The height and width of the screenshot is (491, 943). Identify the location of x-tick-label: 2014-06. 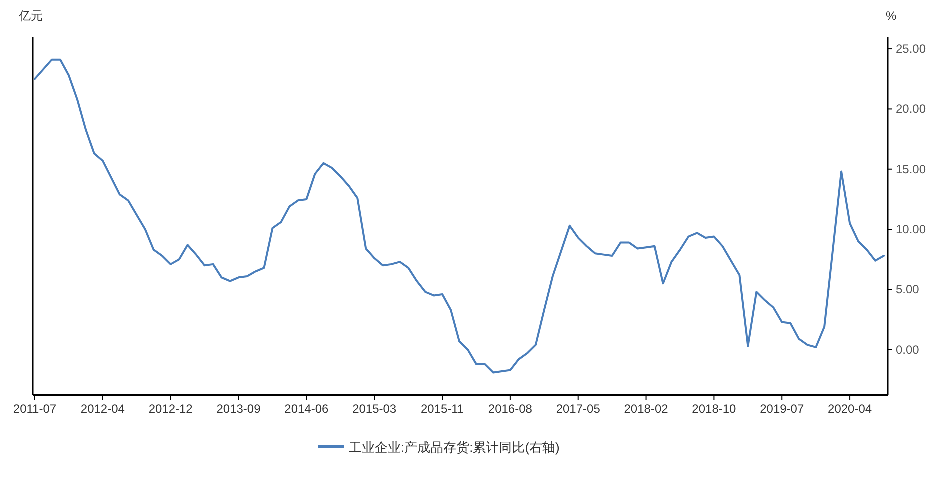
(307, 409).